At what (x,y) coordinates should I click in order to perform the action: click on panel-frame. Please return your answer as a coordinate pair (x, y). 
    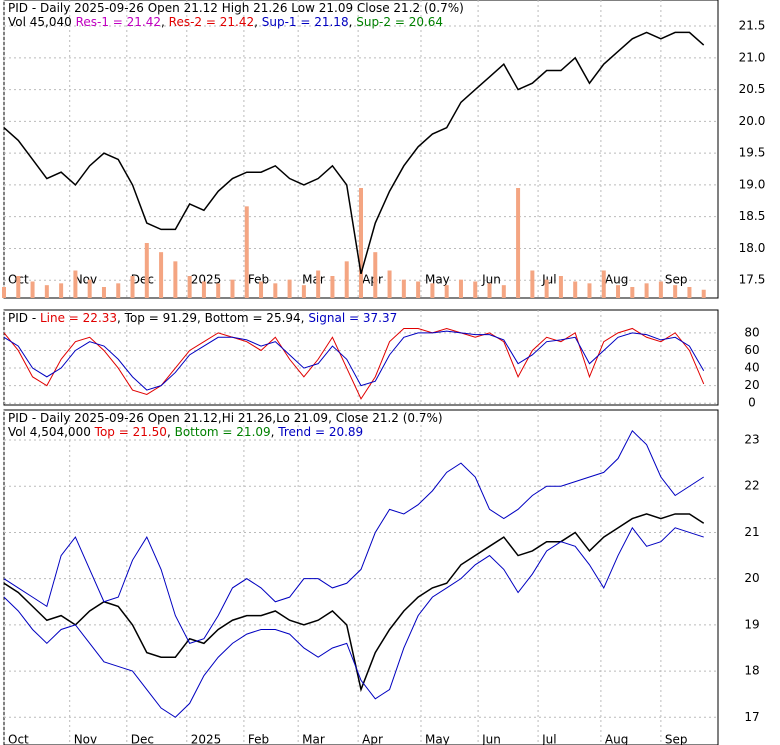
    Looking at the image, I should click on (361, 357).